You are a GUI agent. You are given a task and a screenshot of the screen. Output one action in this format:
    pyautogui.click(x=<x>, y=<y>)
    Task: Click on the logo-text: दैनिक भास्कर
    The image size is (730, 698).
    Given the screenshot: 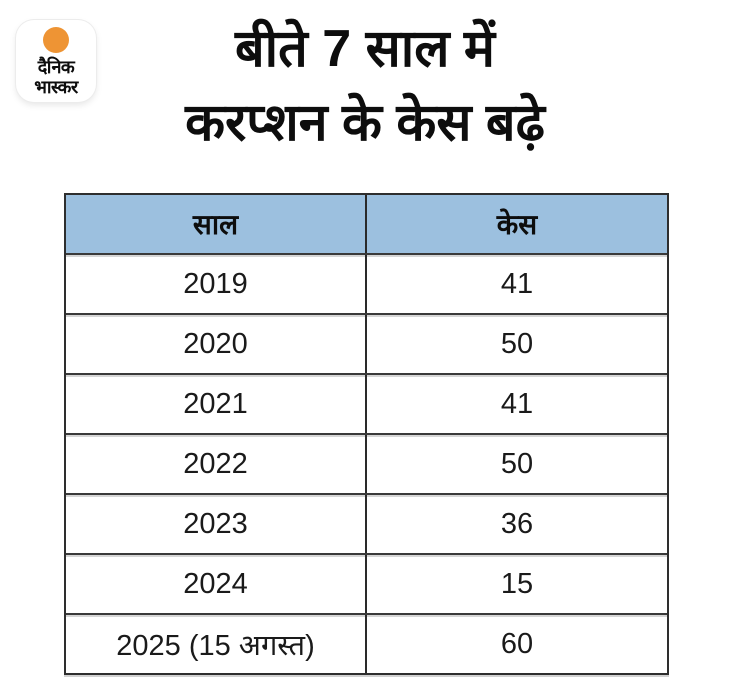 What is the action you would take?
    pyautogui.click(x=56, y=77)
    